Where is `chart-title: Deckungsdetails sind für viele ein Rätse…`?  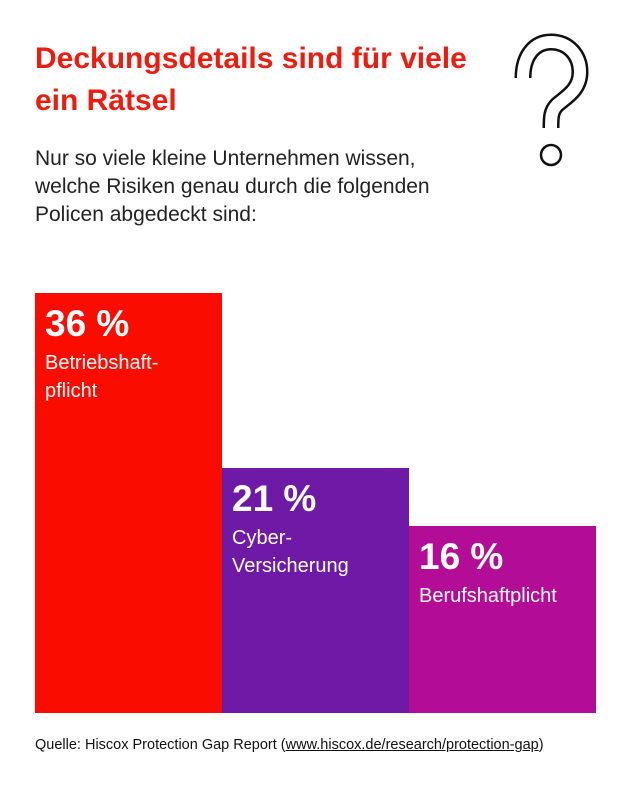 chart-title: Deckungsdetails sind für viele ein Rätse… is located at coordinates (251, 79).